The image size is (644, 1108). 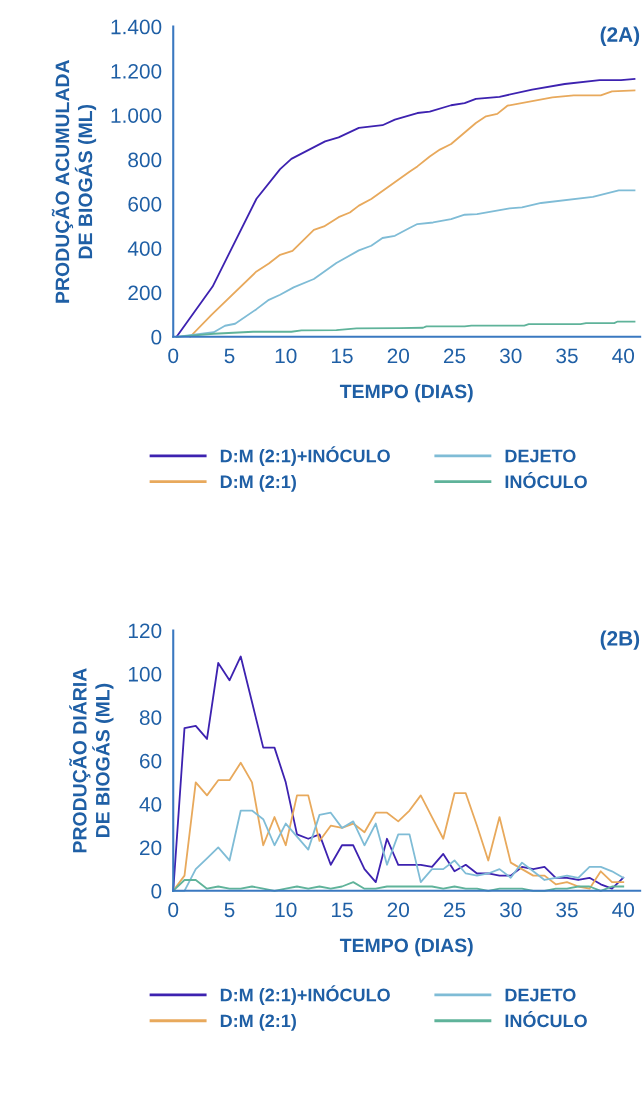 I want to click on y-tick-label: 1.400, so click(x=136, y=27).